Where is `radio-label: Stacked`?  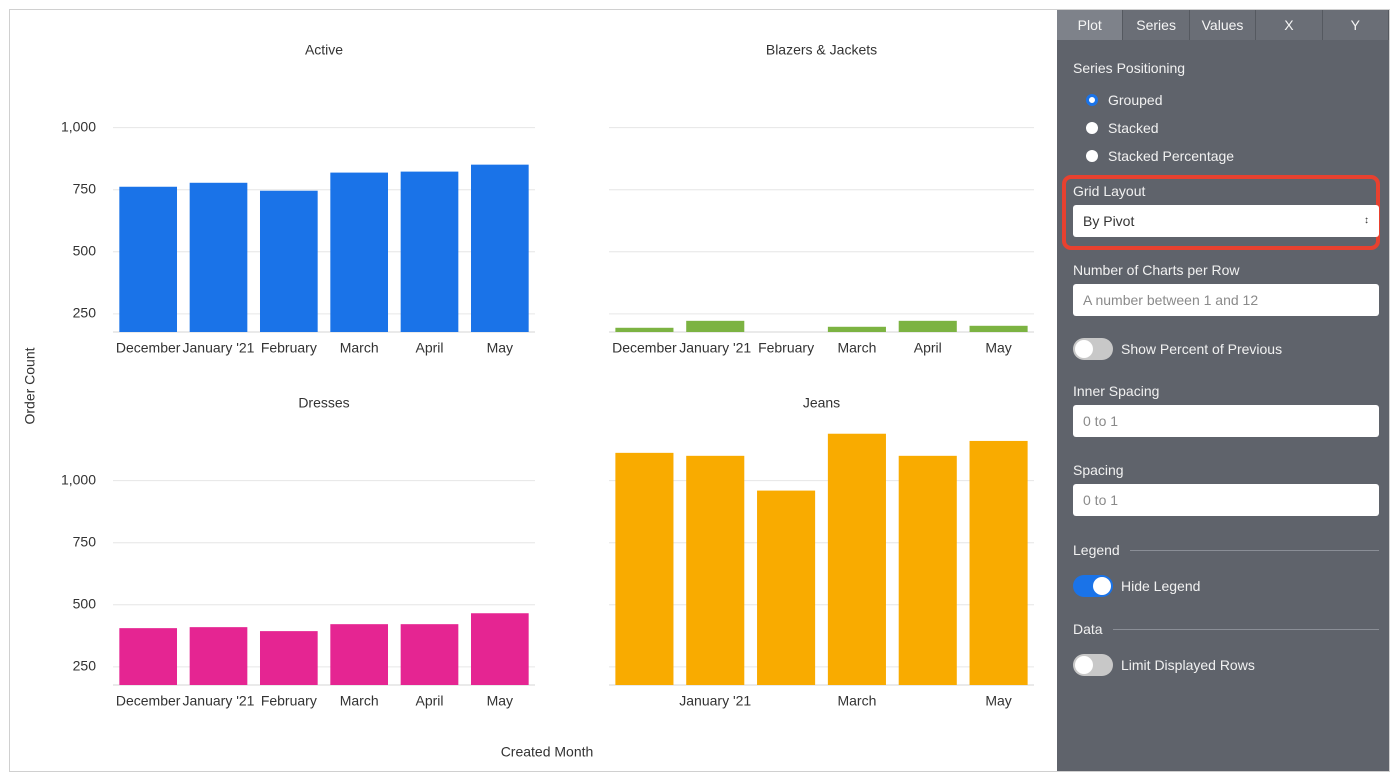
radio-label: Stacked is located at coordinates (1133, 128).